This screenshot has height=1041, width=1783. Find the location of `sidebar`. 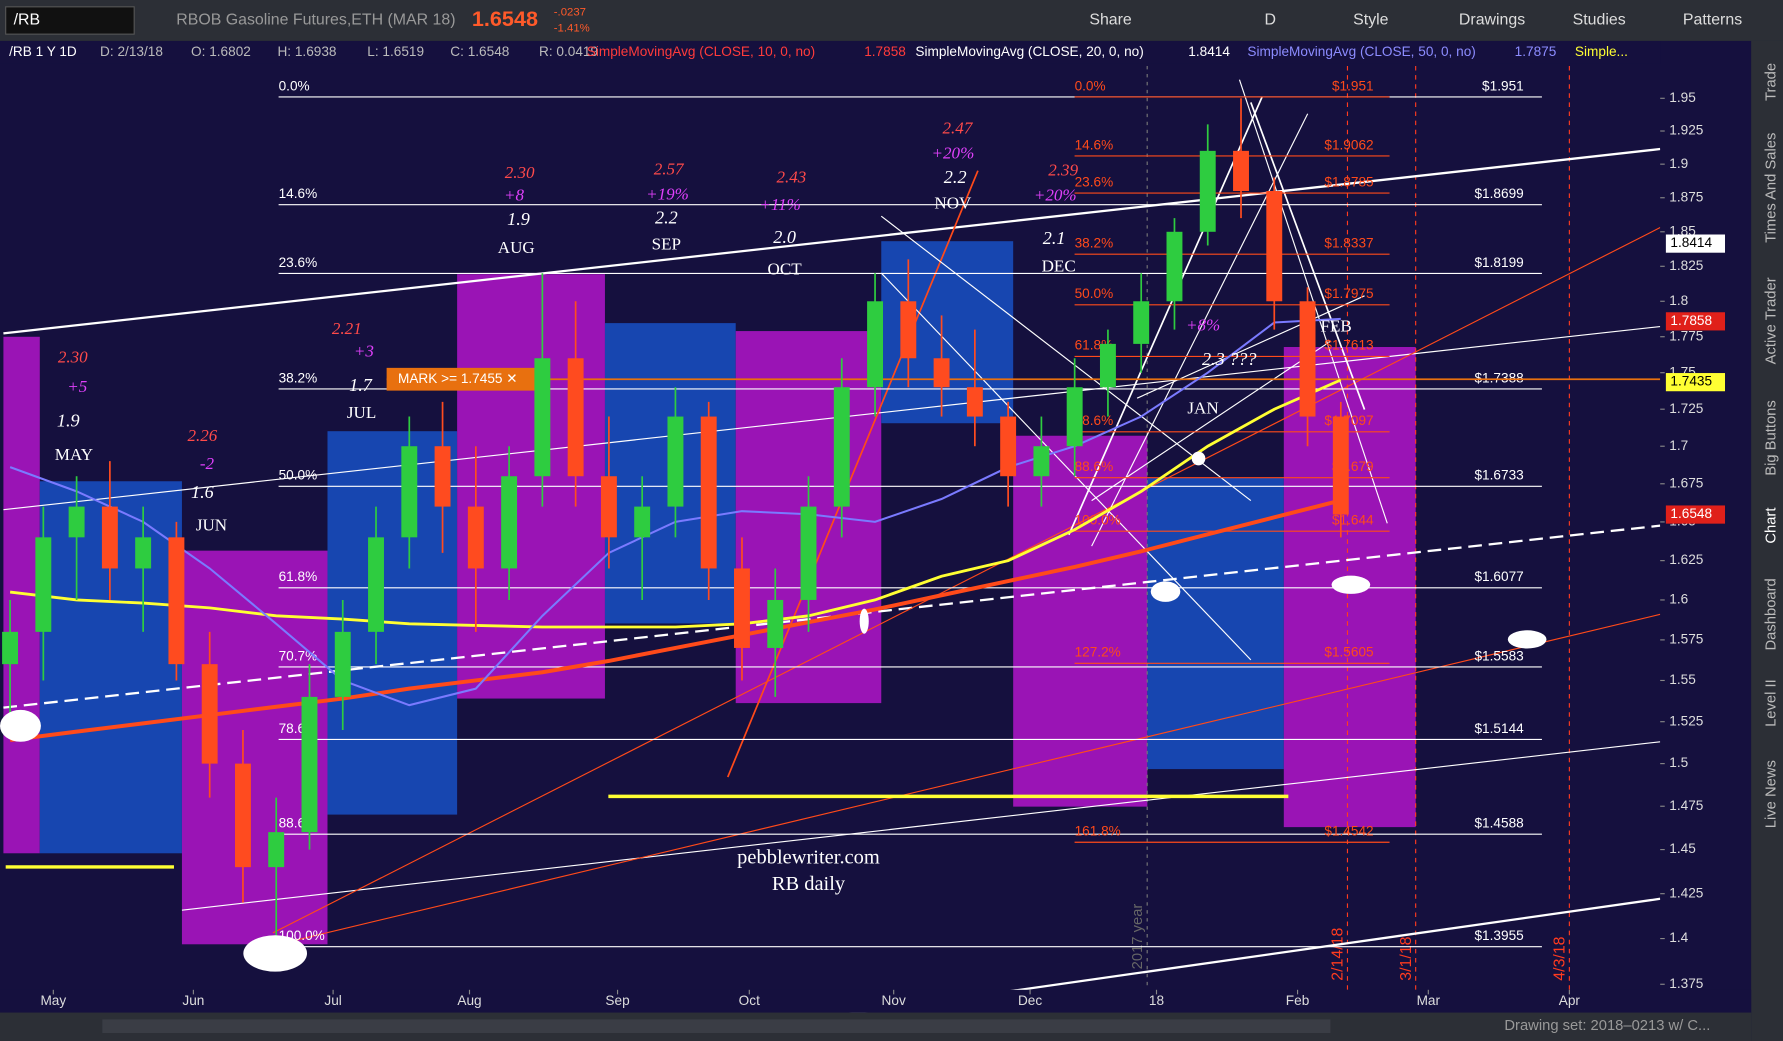

sidebar is located at coordinates (1767, 540).